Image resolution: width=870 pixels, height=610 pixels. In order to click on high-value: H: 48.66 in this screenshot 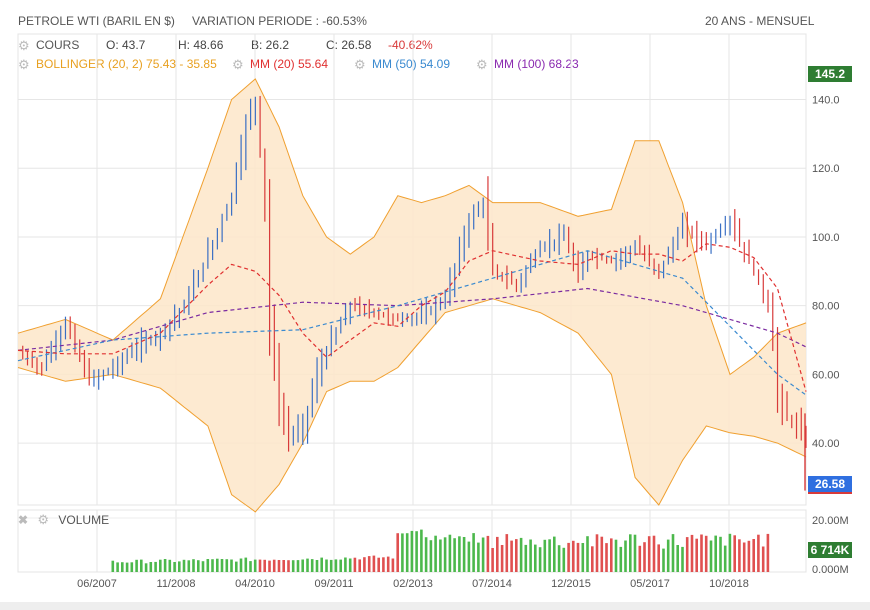, I will do `click(201, 45)`.